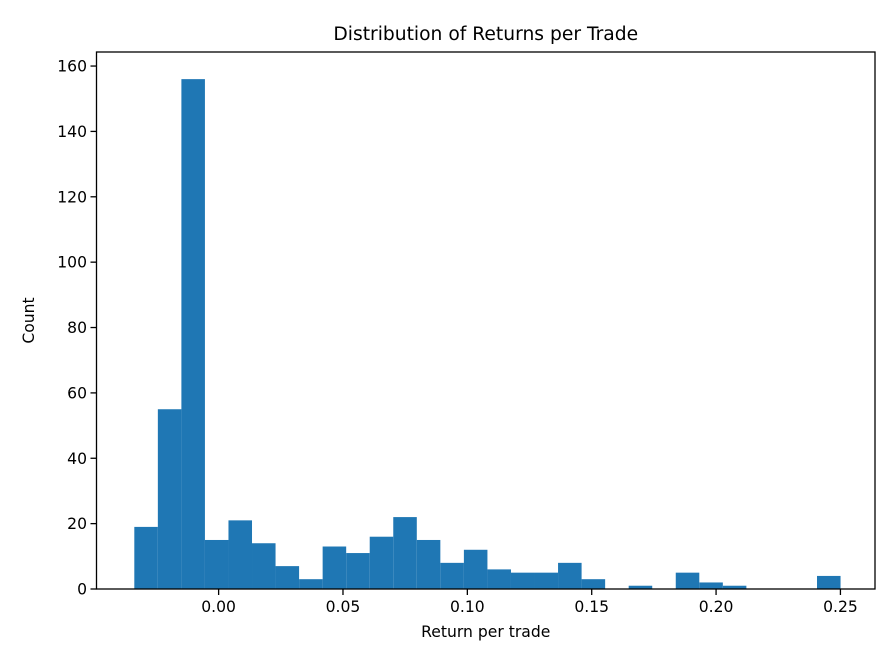 The width and height of the screenshot is (896, 672). What do you see at coordinates (72, 132) in the screenshot?
I see `y-tick-label: 140` at bounding box center [72, 132].